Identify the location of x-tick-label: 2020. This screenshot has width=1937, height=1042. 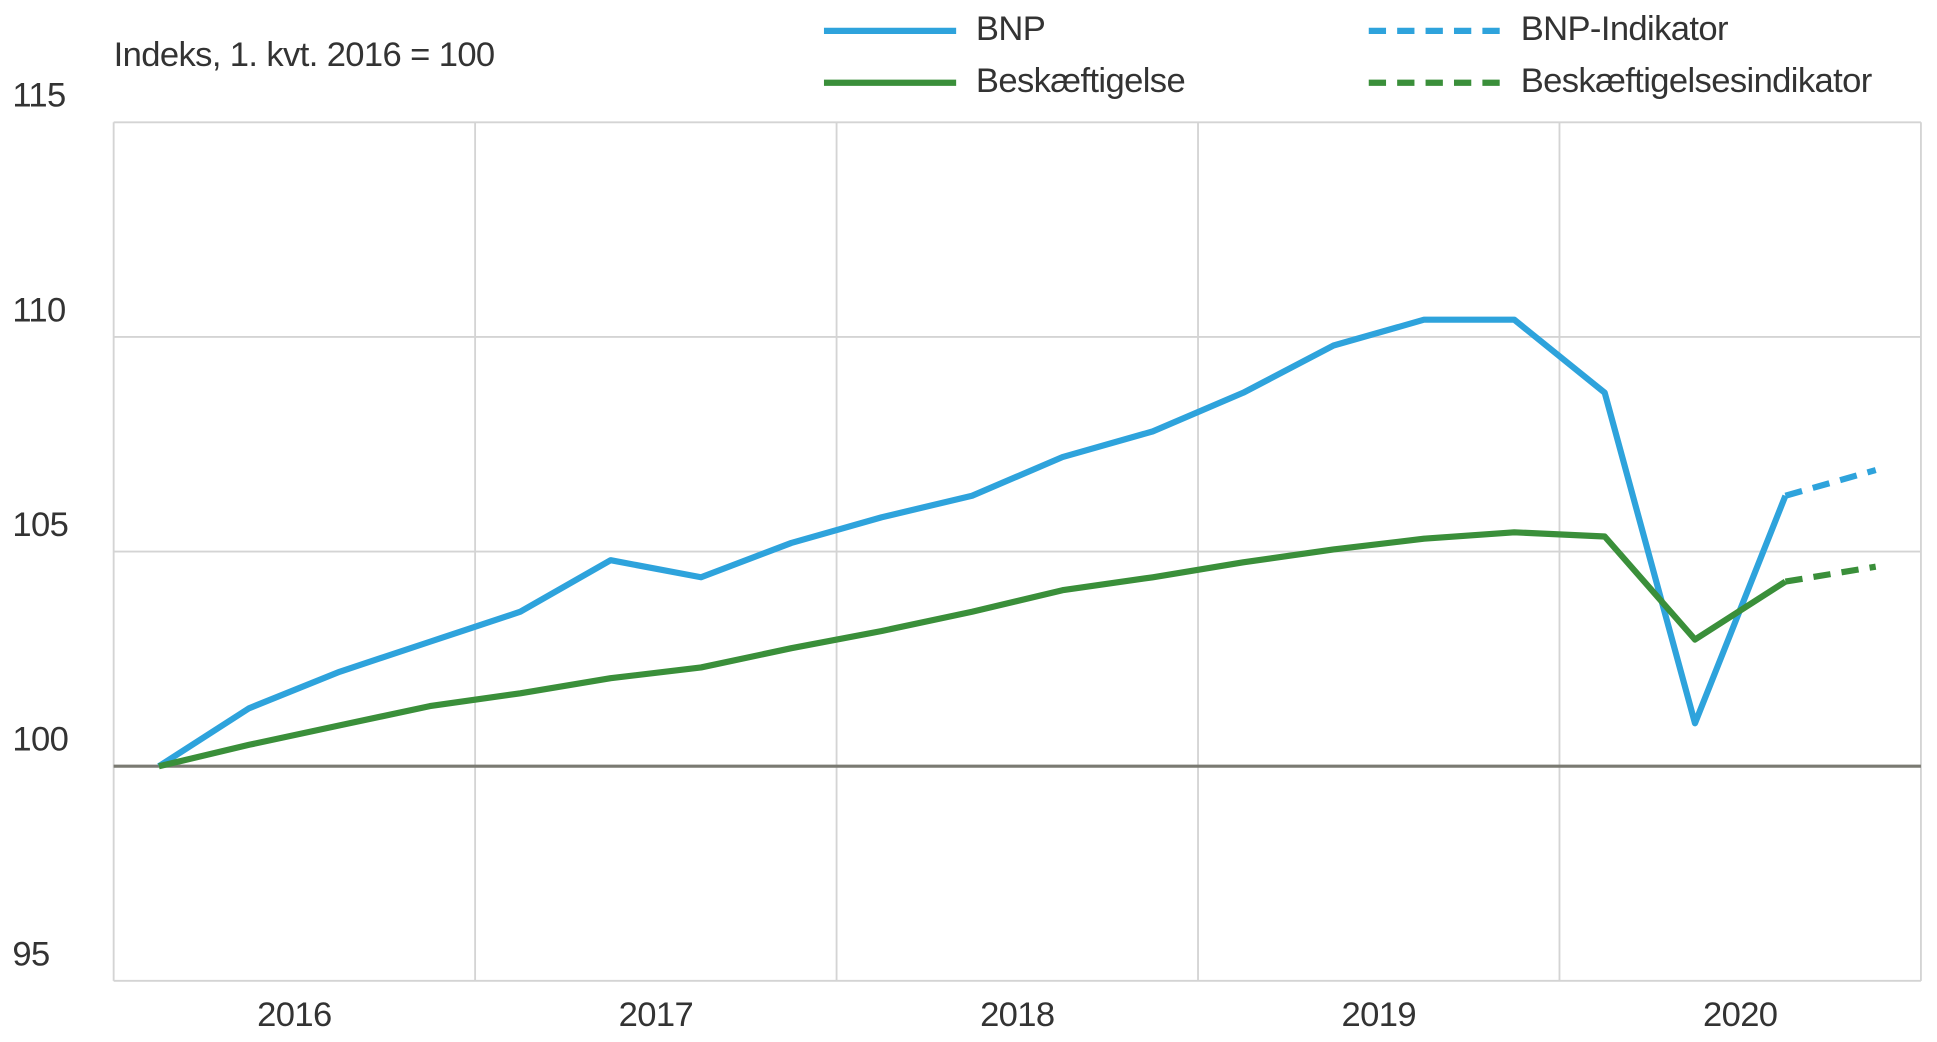
(1740, 1015).